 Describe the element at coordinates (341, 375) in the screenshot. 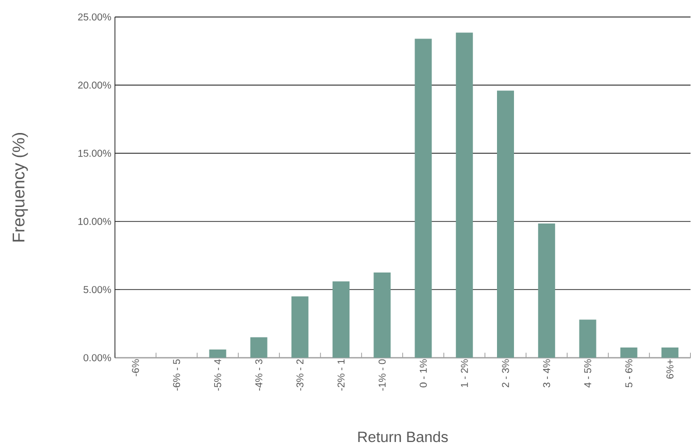

I see `x-tick-label: -2% - 1` at that location.